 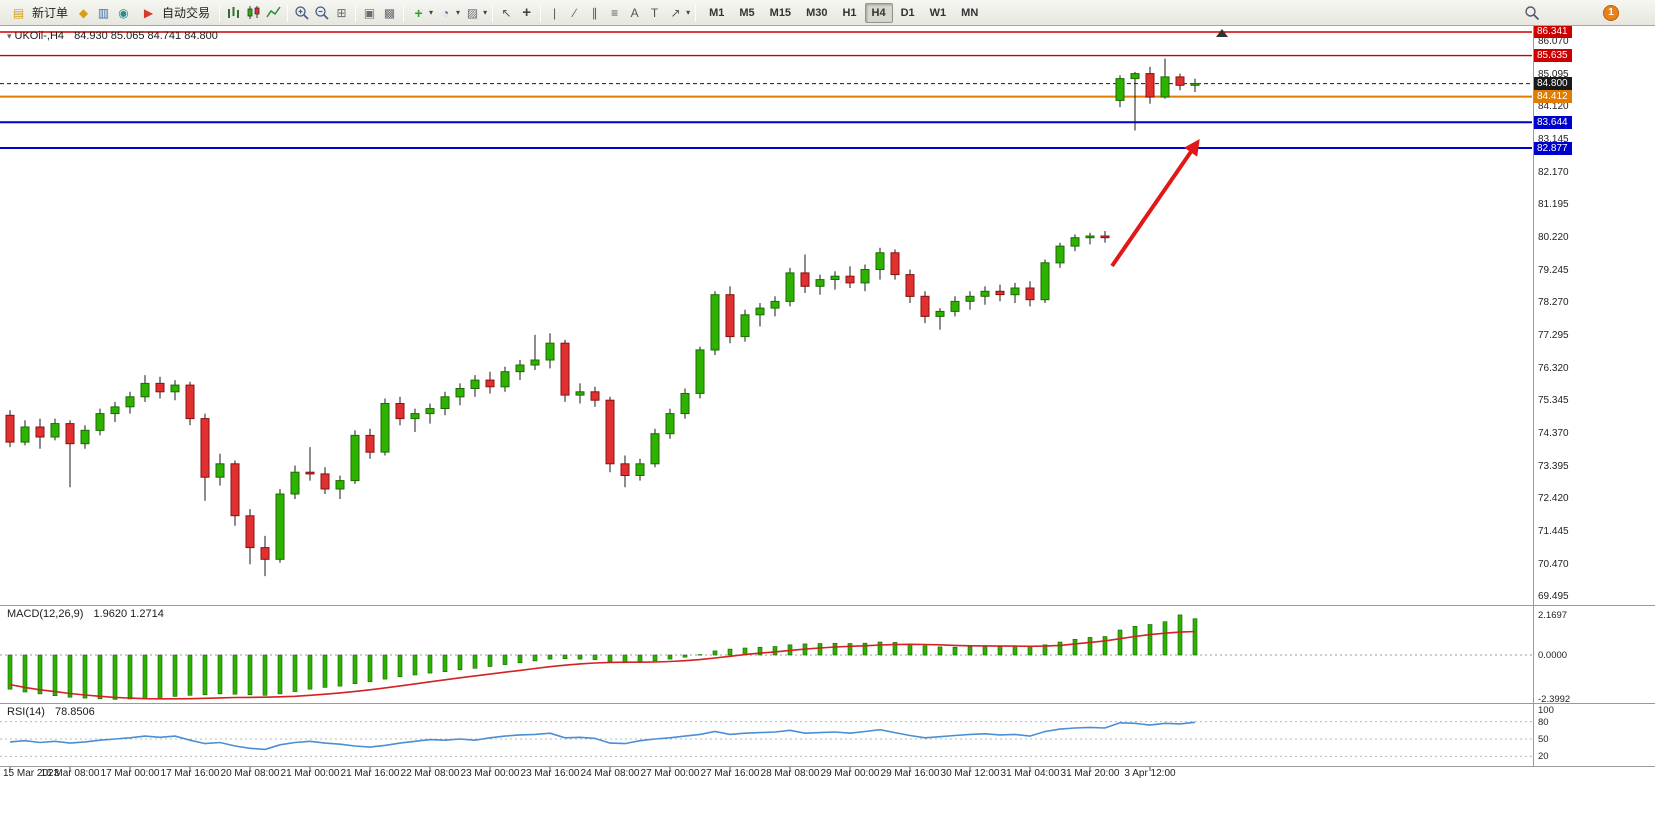 I want to click on price-level-marker: 84.412, so click(x=1553, y=97).